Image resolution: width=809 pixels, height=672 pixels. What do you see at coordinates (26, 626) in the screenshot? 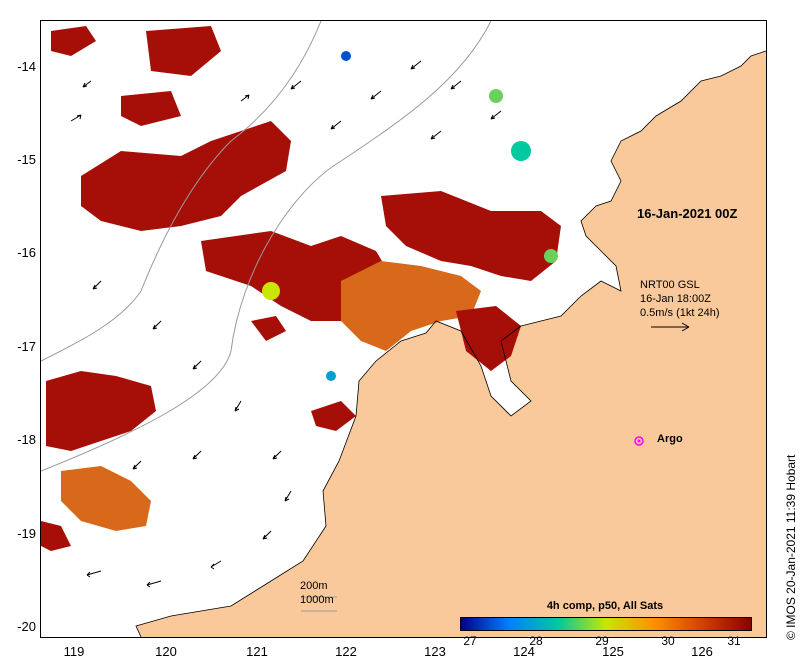
I see `lat-tick: -20` at bounding box center [26, 626].